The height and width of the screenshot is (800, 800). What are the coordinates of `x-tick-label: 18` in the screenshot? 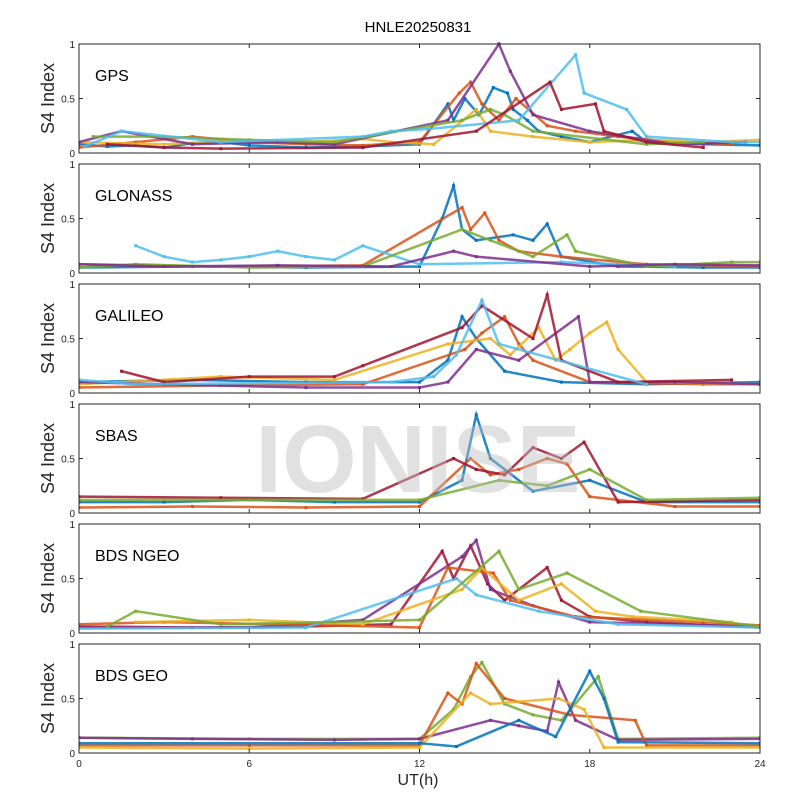 It's located at (590, 764).